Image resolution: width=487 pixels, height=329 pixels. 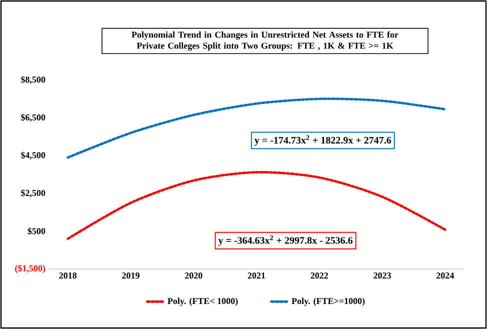 What do you see at coordinates (203, 302) in the screenshot?
I see `legend-label: Poly. (FTE< 1000)` at bounding box center [203, 302].